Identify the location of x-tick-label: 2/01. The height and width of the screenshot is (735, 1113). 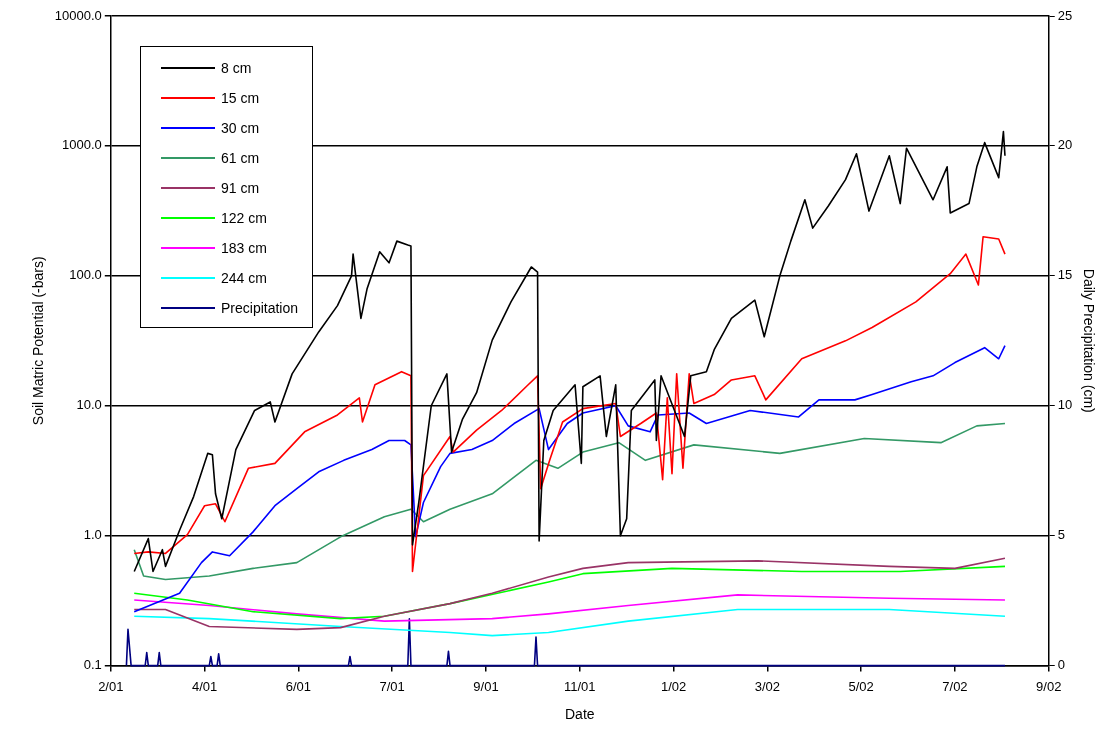
(111, 686).